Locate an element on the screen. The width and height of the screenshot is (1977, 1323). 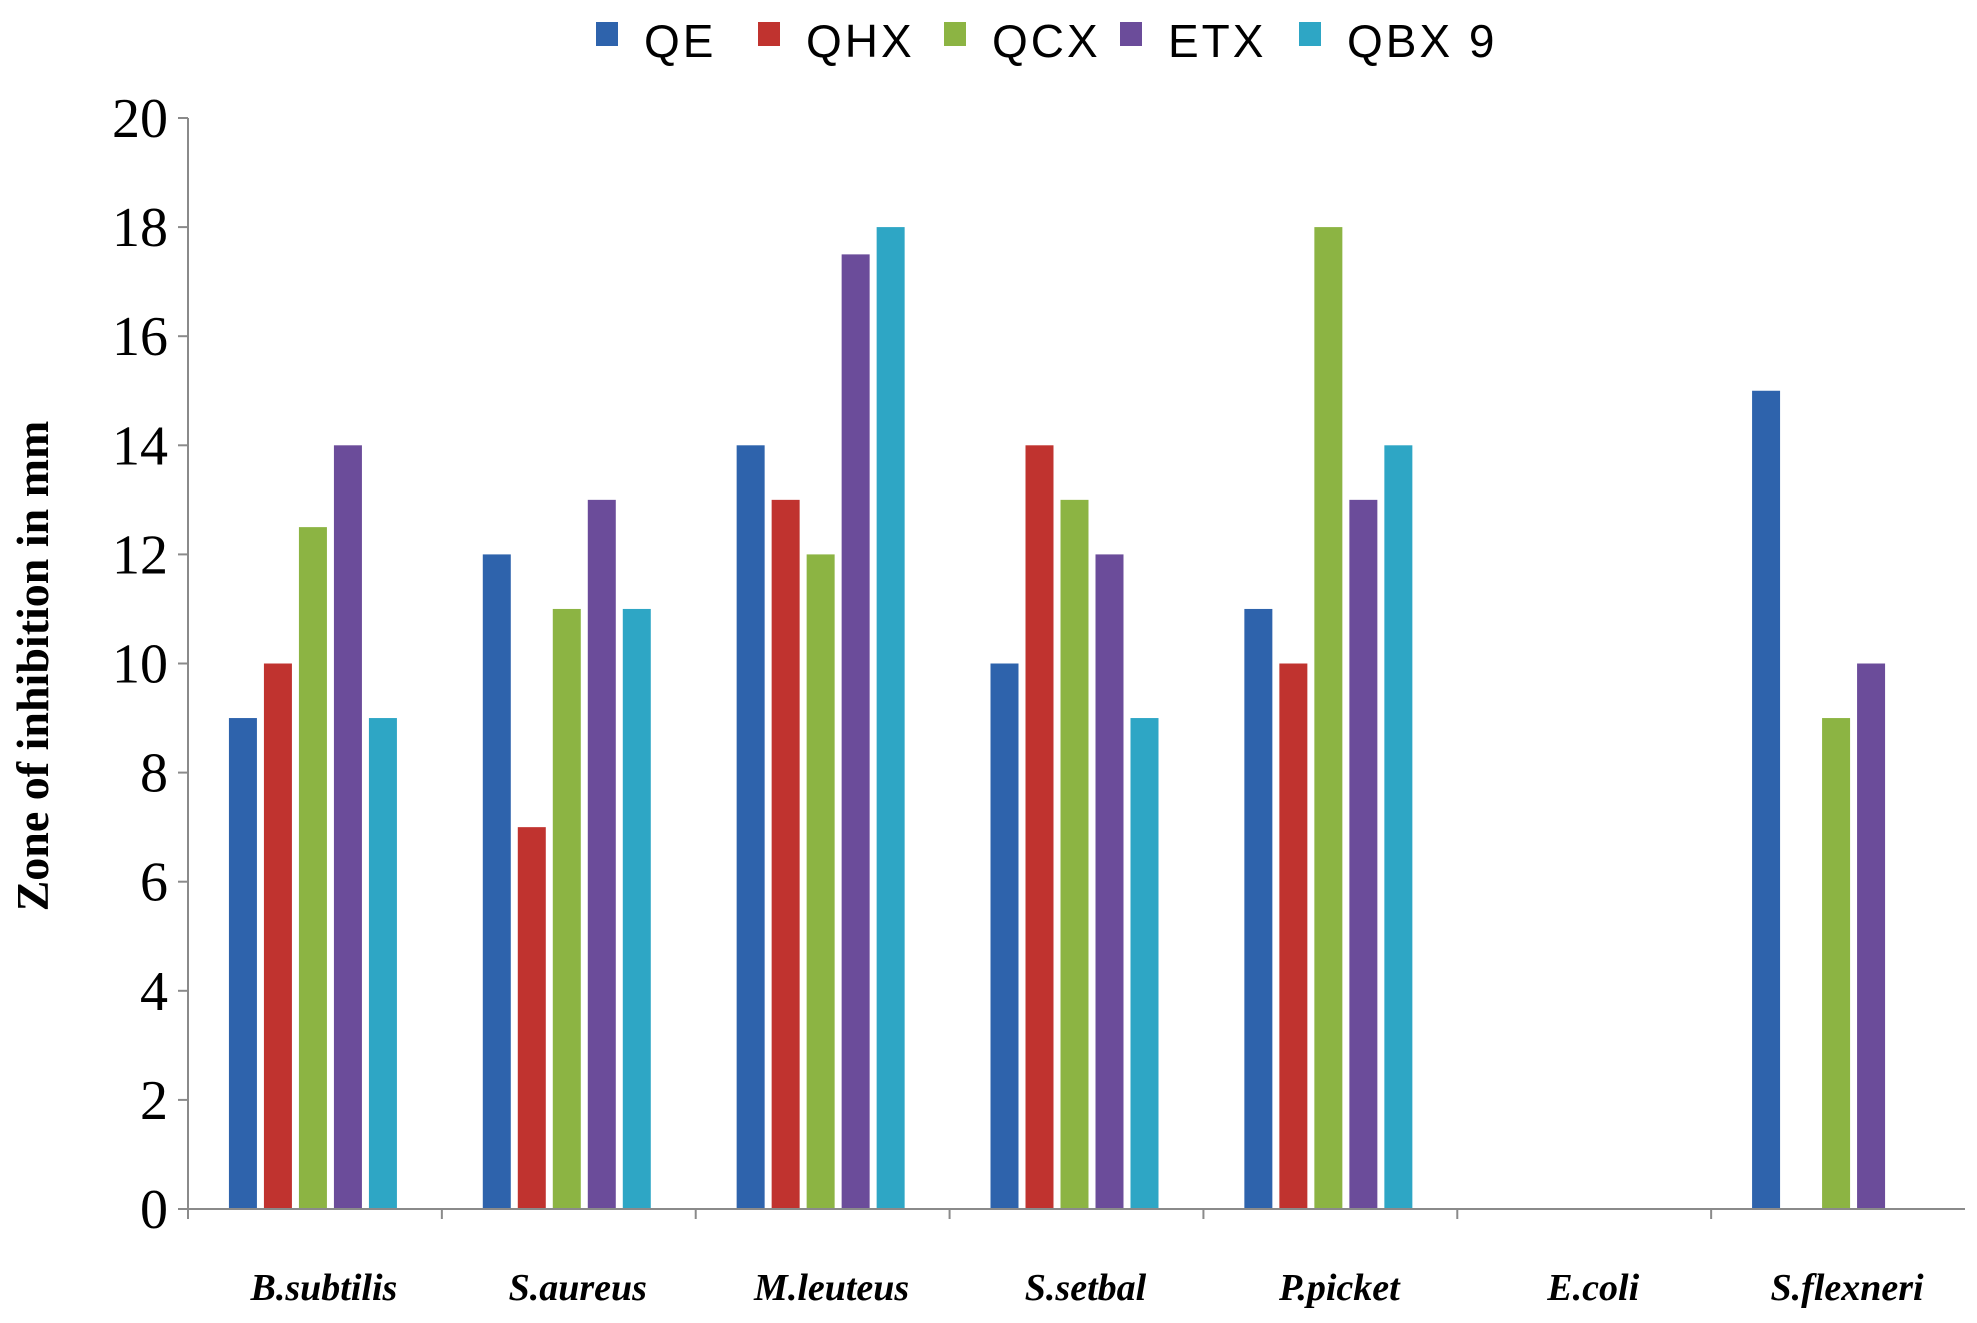
y-tick-label: 0 is located at coordinates (154, 1210).